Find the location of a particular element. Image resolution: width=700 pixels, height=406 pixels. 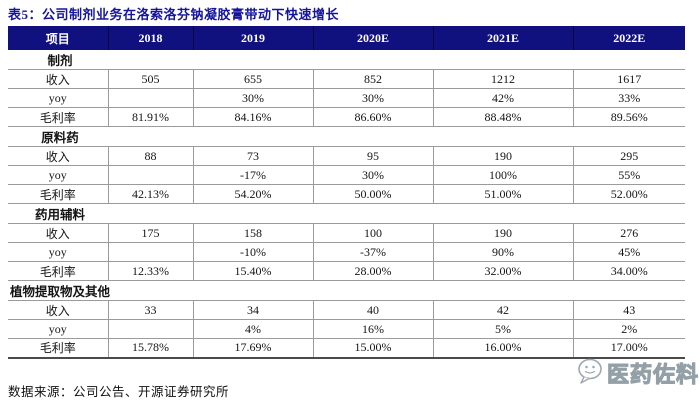

table-cell: 33% is located at coordinates (628, 98).